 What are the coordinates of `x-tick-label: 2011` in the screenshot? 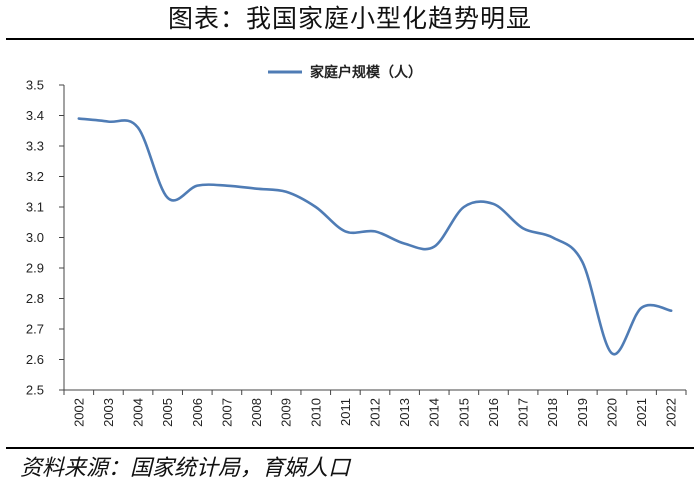 It's located at (345, 412).